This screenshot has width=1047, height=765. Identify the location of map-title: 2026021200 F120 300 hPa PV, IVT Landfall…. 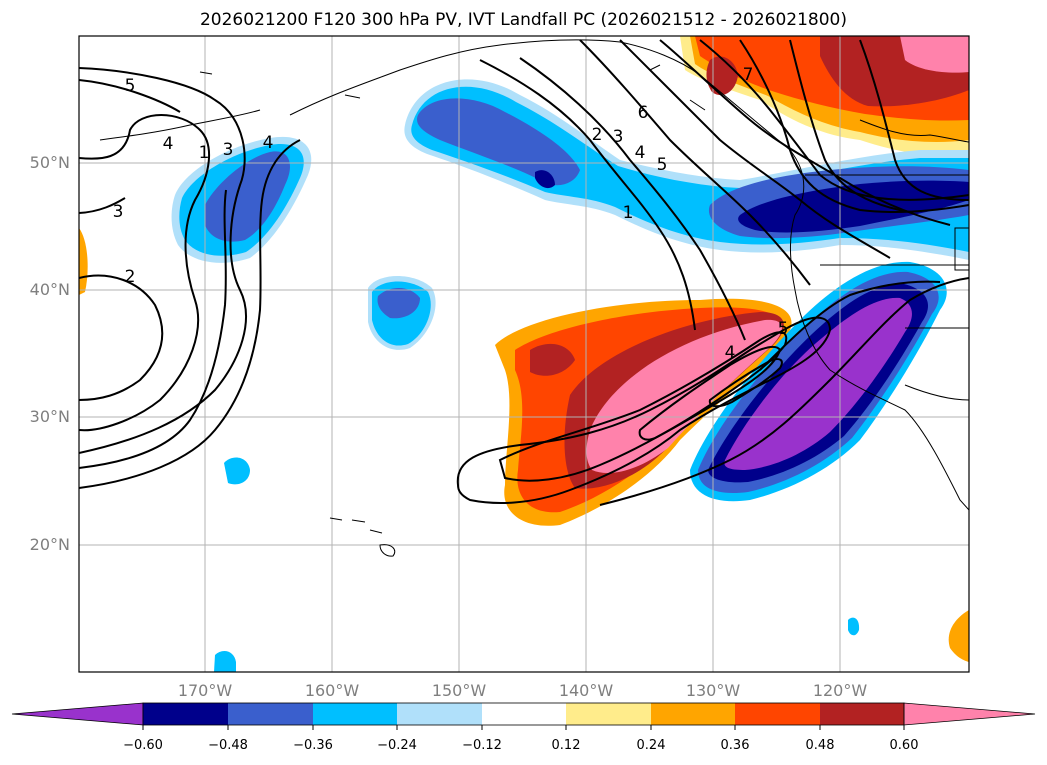
(523, 20).